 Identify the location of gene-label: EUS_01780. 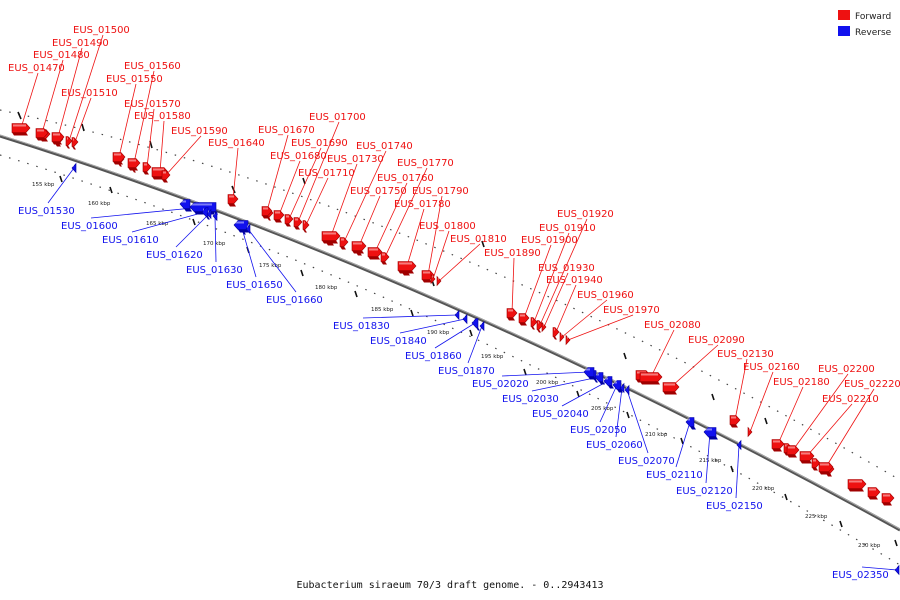
(422, 204).